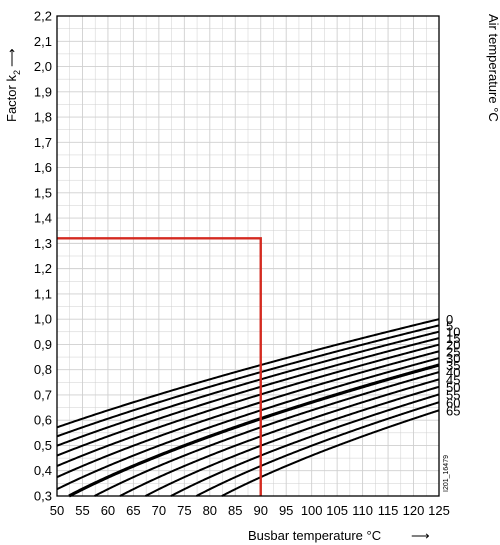  I want to click on y-tick-label: 0,9, so click(43, 344).